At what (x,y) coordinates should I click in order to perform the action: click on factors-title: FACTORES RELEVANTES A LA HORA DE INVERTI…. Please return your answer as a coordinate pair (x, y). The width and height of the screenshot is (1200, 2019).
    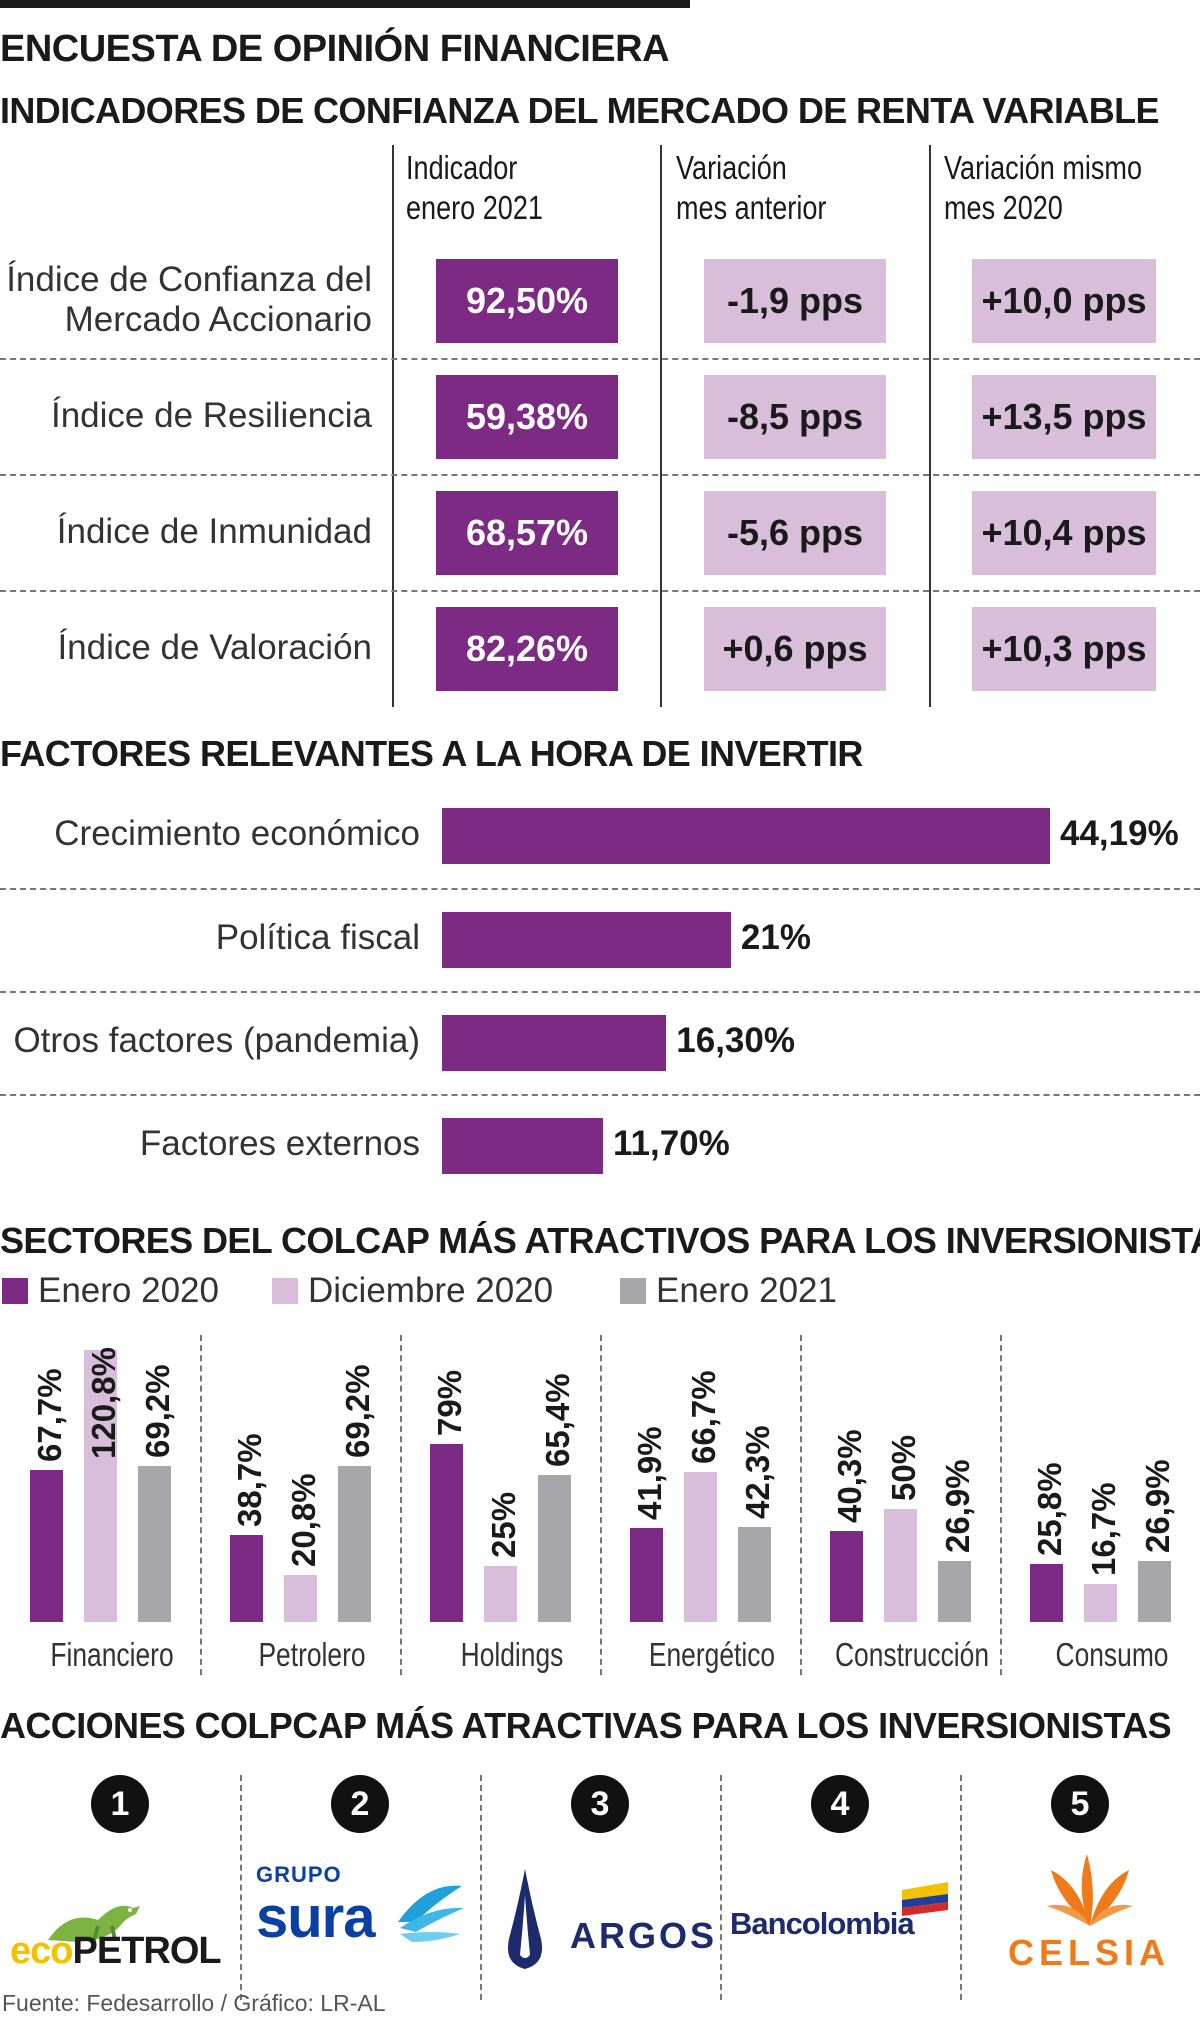
    Looking at the image, I should click on (431, 753).